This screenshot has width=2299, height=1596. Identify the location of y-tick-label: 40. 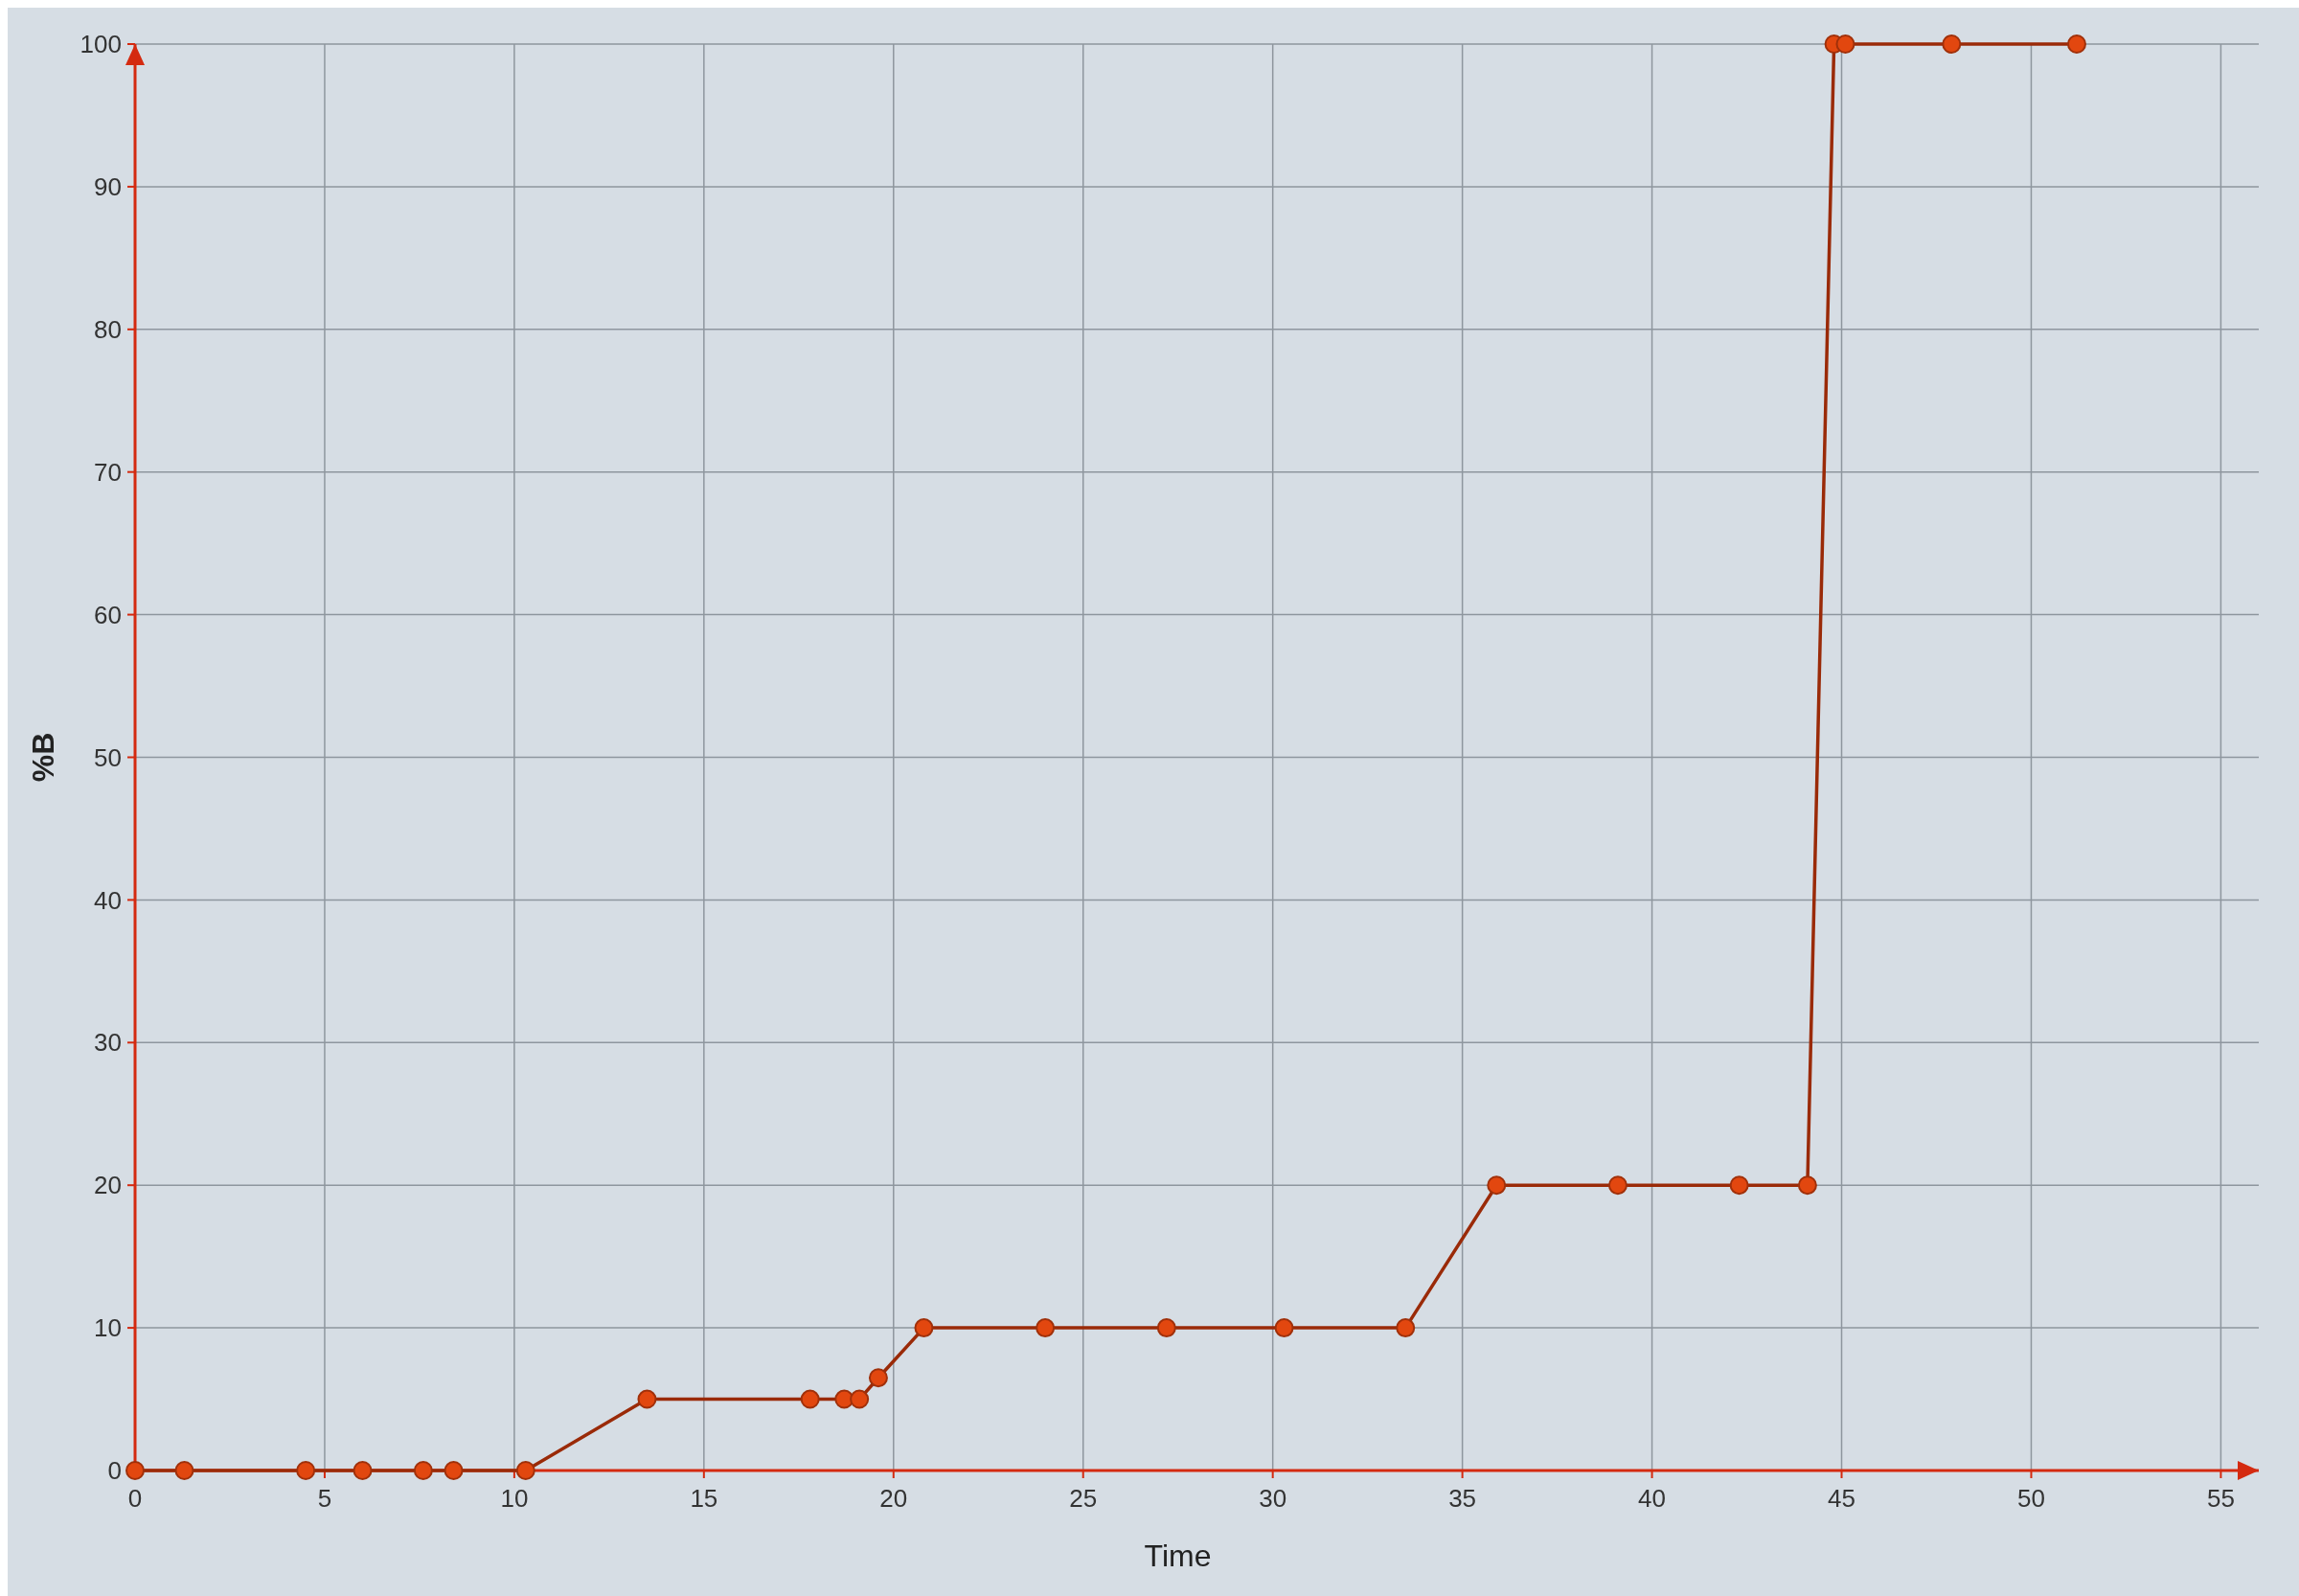
(108, 900).